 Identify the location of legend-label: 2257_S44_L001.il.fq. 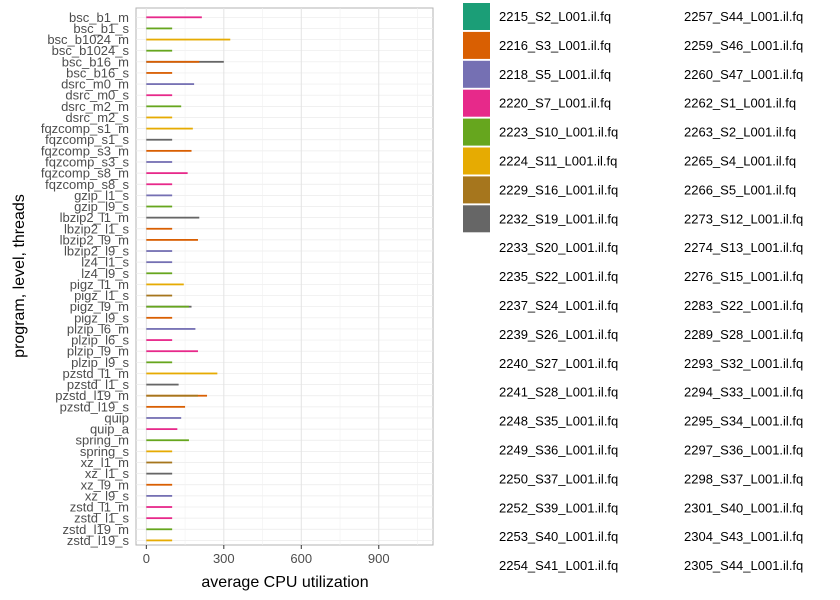
(743, 16).